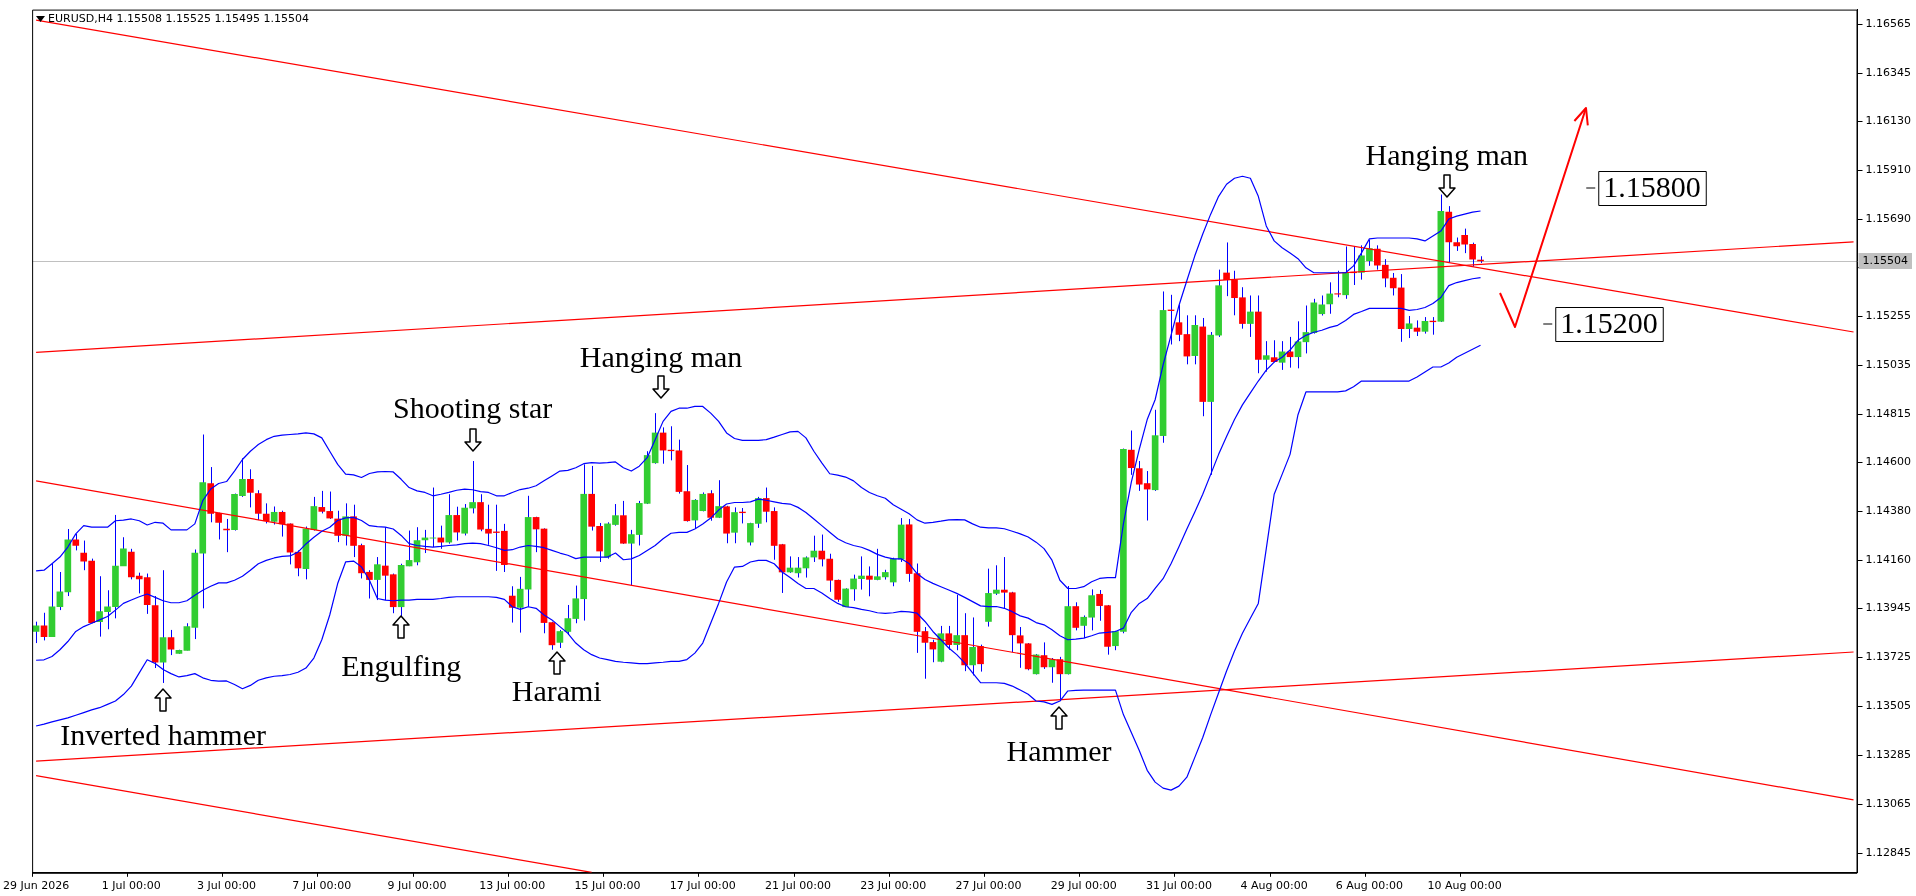 Image resolution: width=1916 pixels, height=896 pixels. I want to click on annotation: Engulfing, so click(401, 665).